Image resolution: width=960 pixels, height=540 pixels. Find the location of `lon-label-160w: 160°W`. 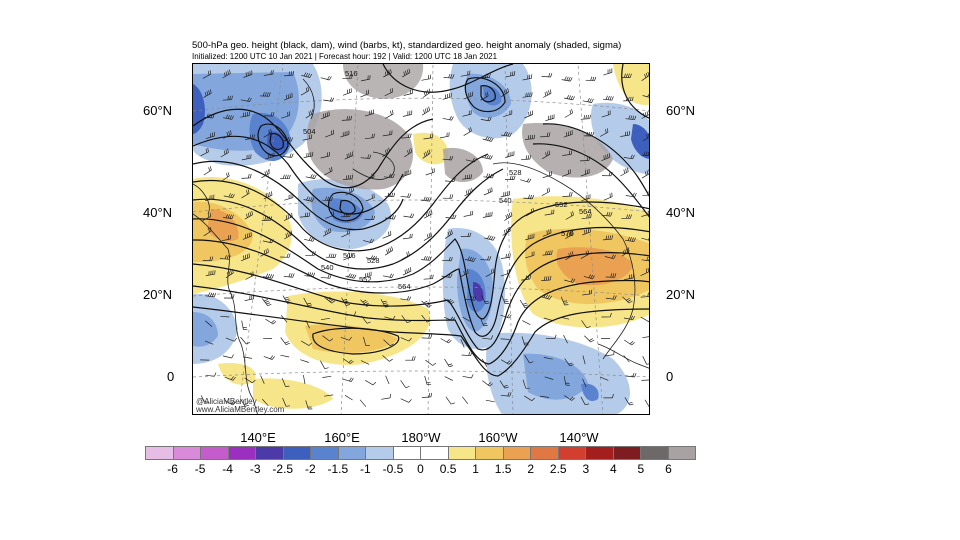

lon-label-160w: 160°W is located at coordinates (498, 437).